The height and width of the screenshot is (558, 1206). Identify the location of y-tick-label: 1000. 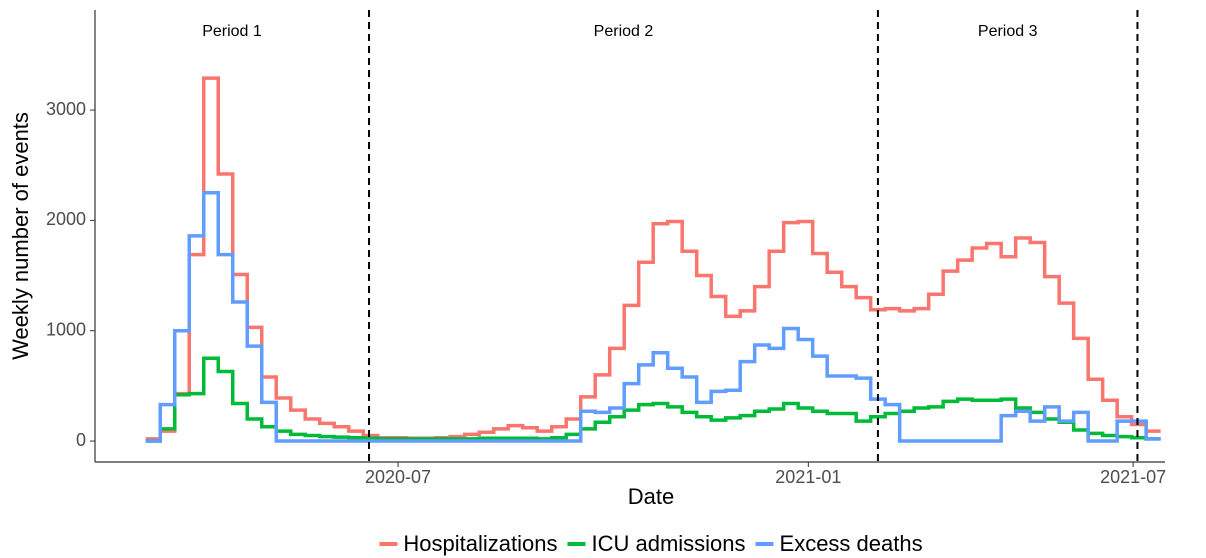
(66, 329).